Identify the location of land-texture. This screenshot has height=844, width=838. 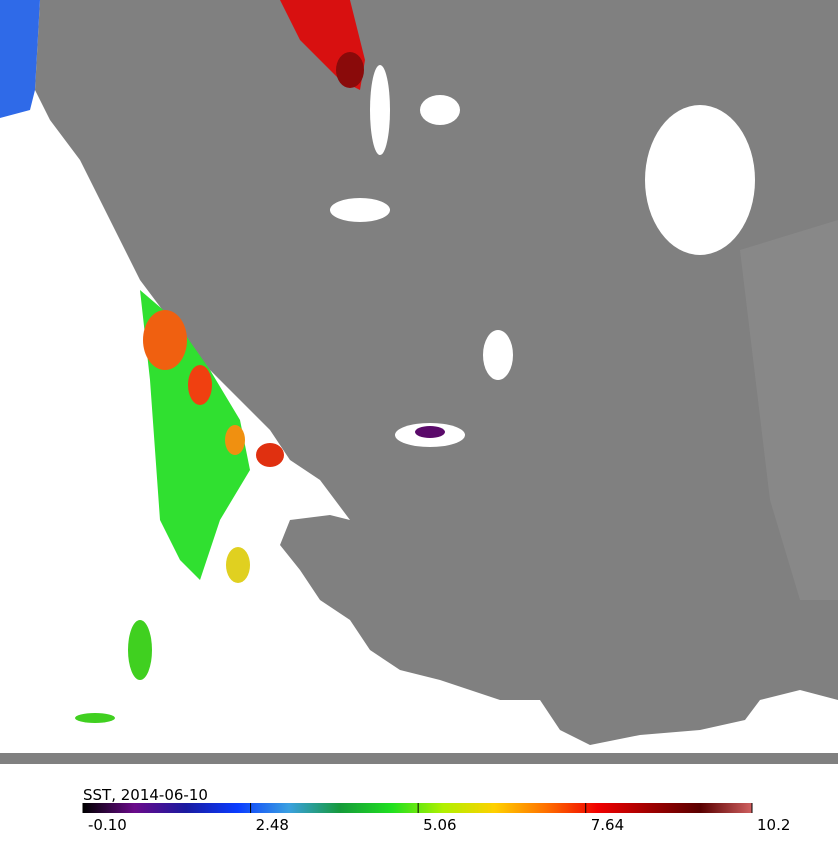
(789, 410).